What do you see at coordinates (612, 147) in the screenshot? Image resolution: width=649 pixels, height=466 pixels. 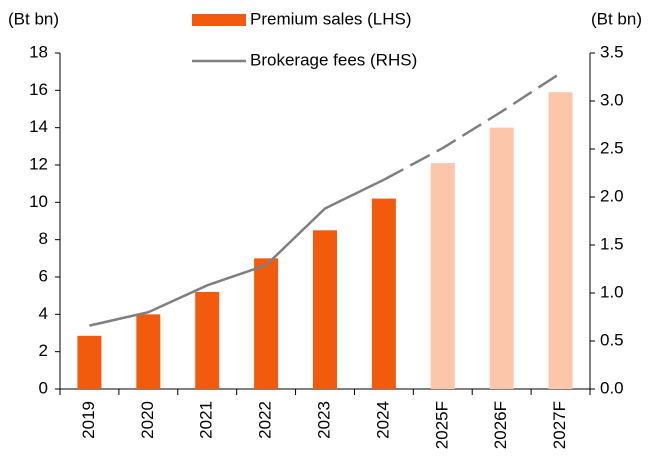 I see `y2-tick-label: 2.5` at bounding box center [612, 147].